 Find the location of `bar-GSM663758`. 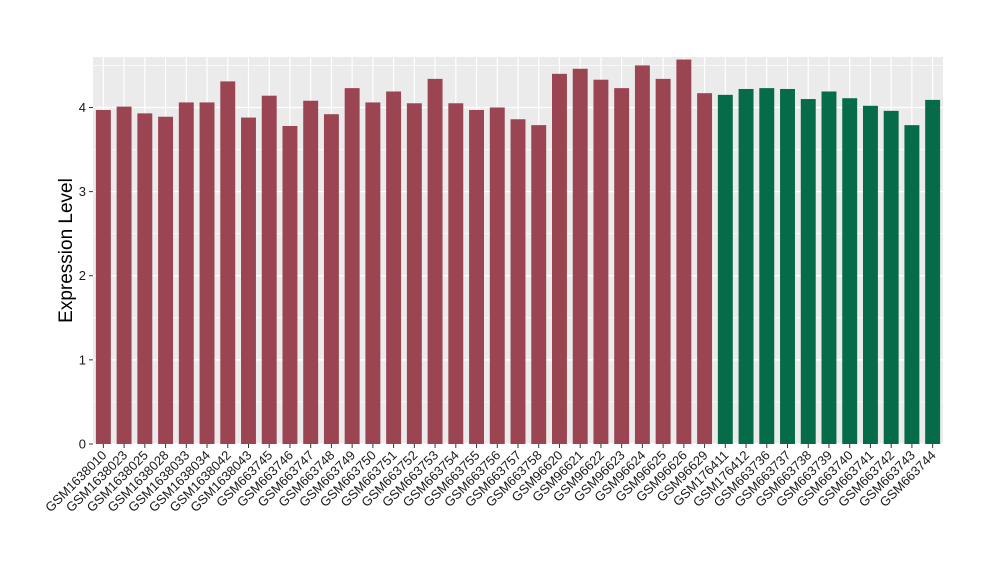

bar-GSM663758 is located at coordinates (539, 284).